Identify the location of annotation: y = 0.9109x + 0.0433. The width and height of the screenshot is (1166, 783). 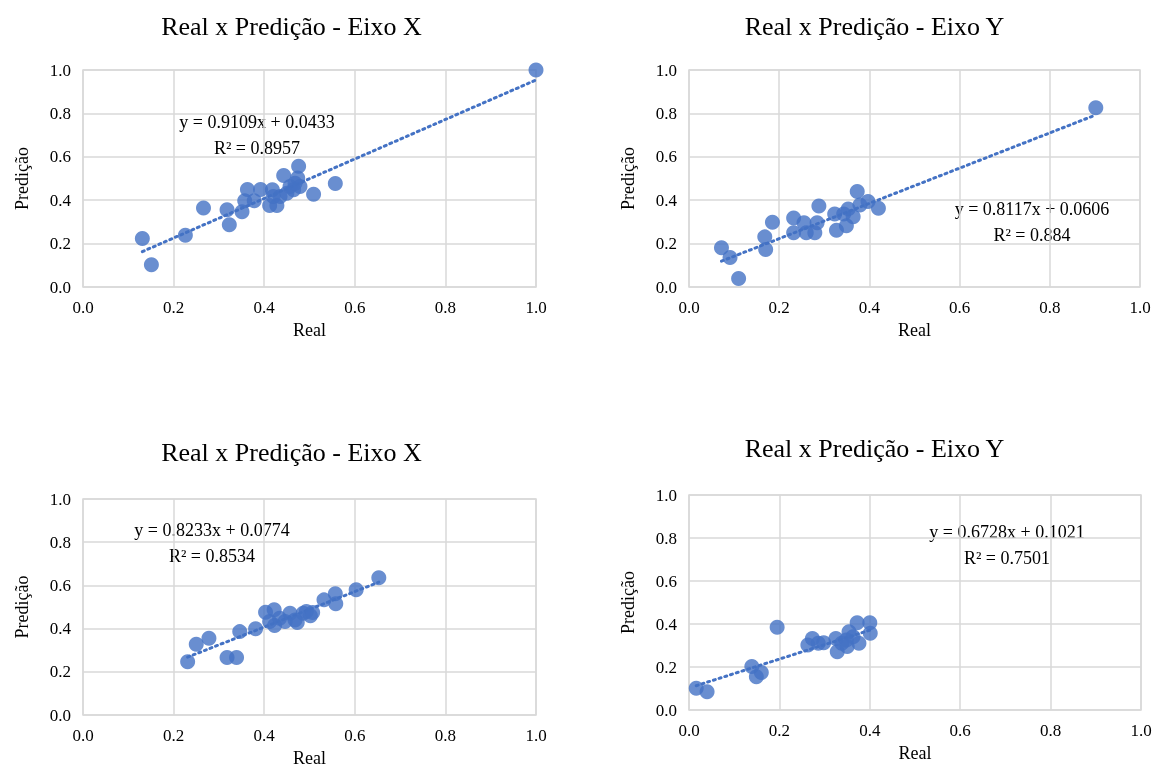
(257, 122).